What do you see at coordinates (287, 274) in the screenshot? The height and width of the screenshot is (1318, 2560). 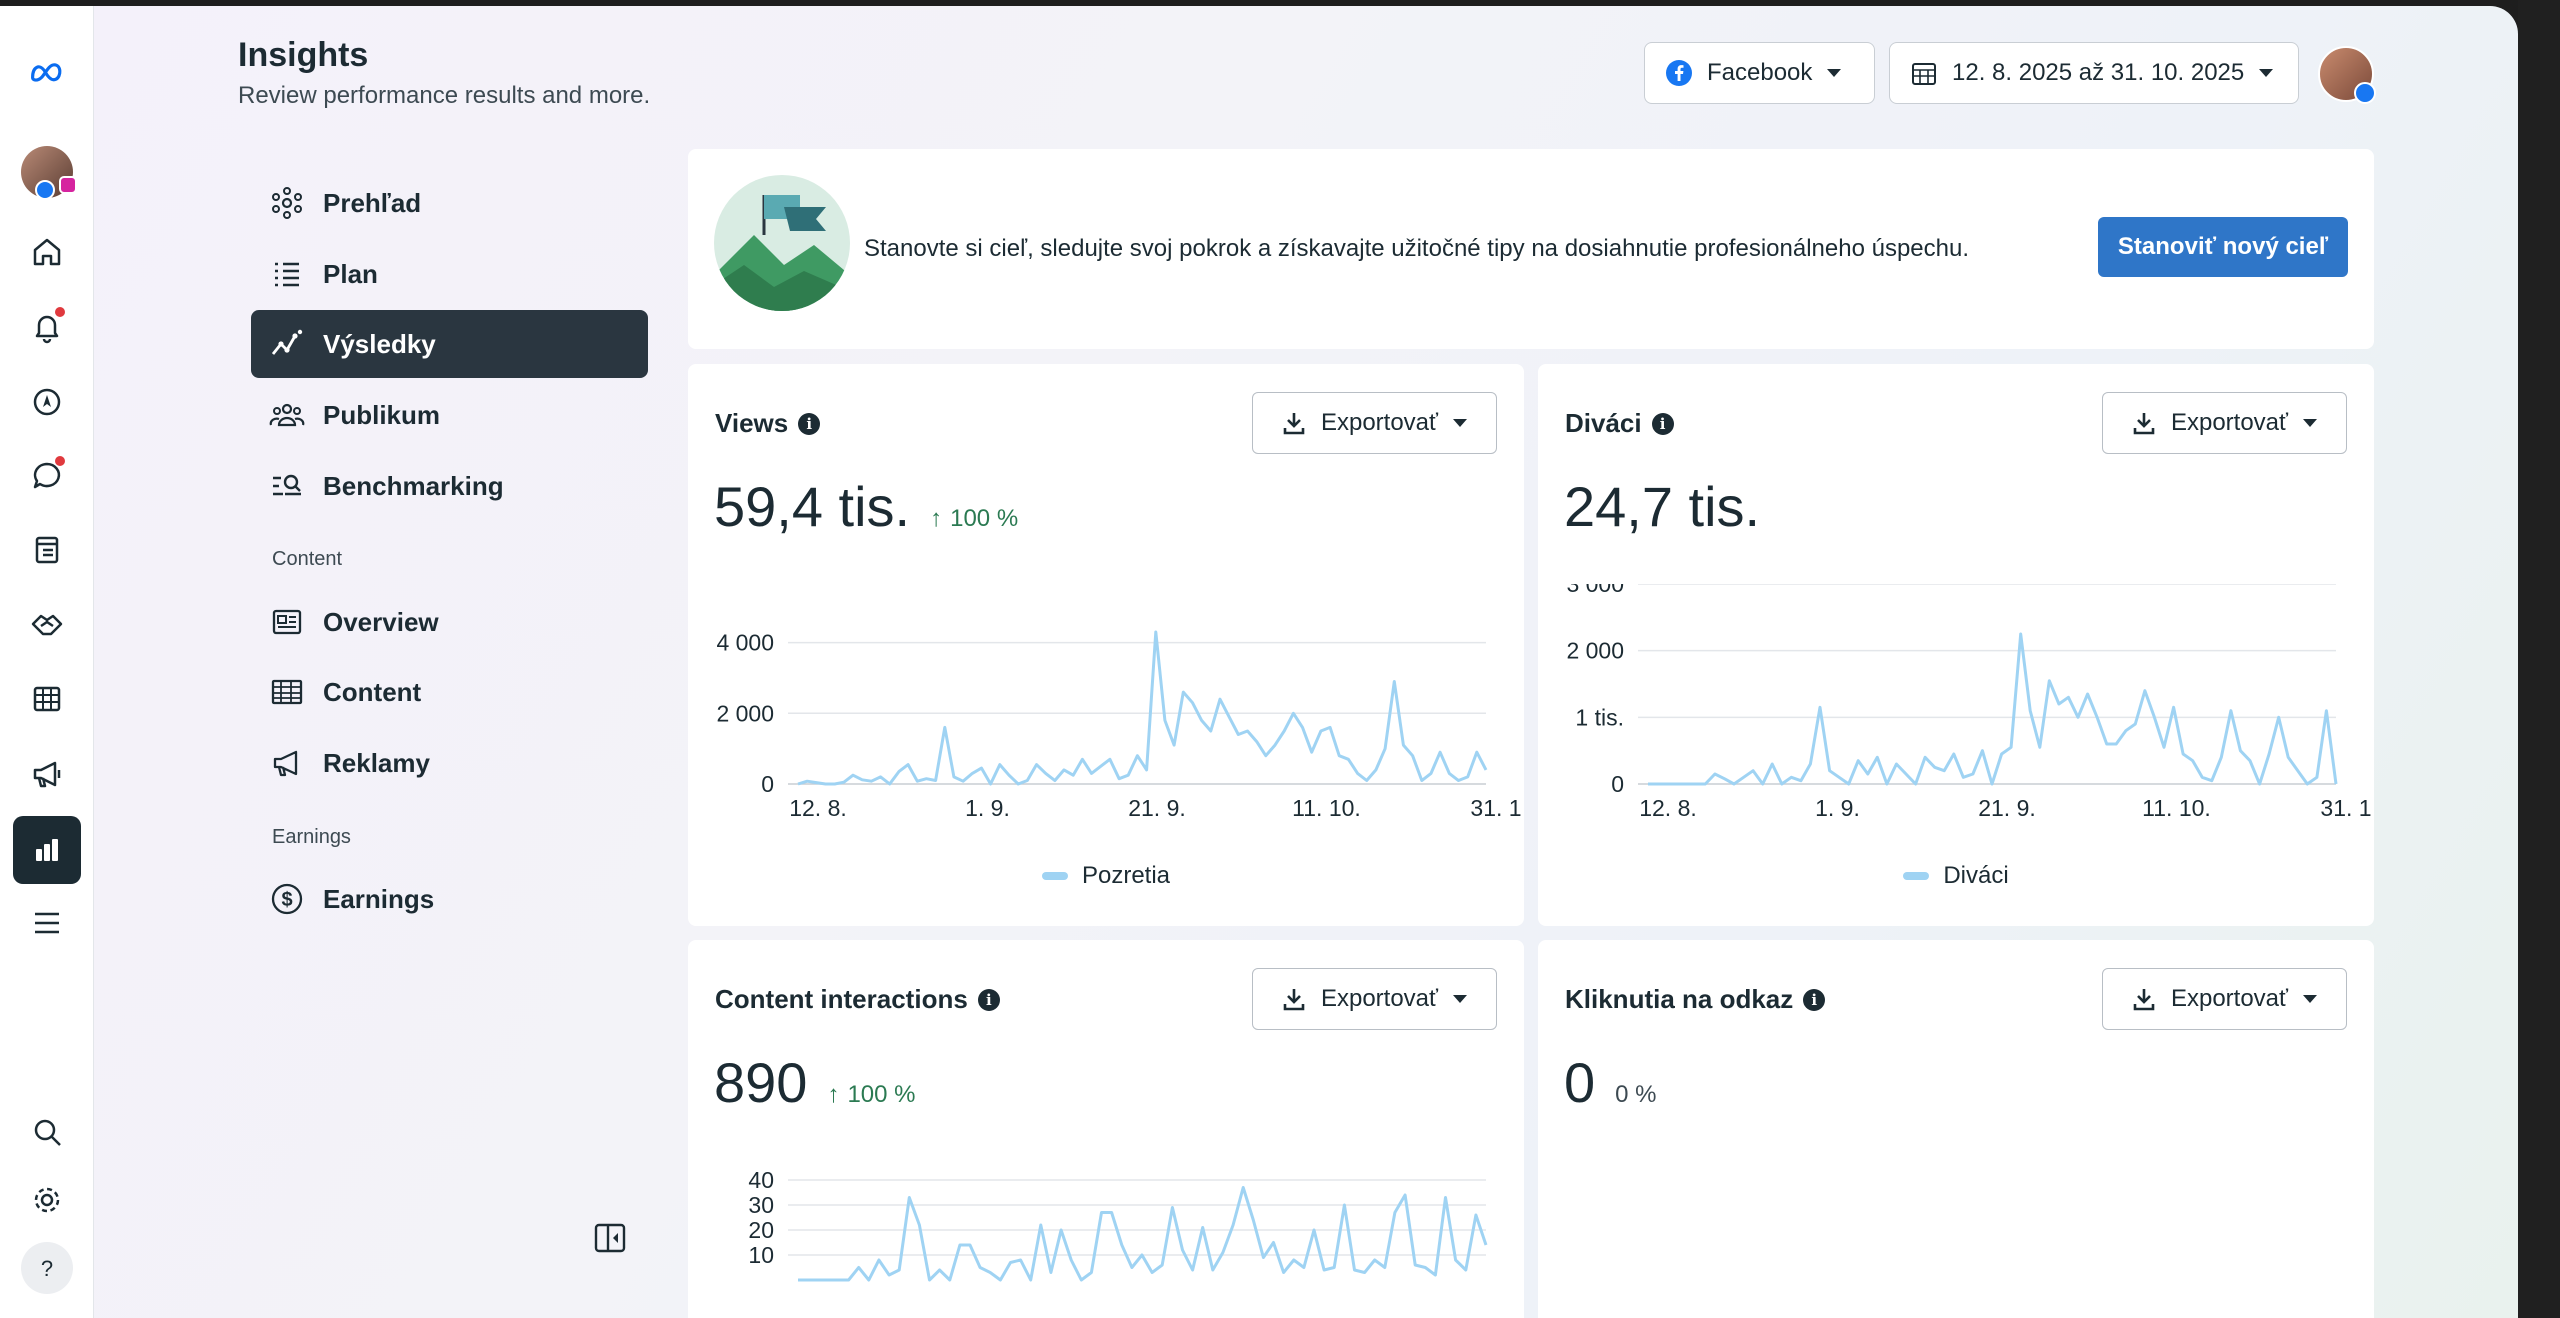 I see `list-icon` at bounding box center [287, 274].